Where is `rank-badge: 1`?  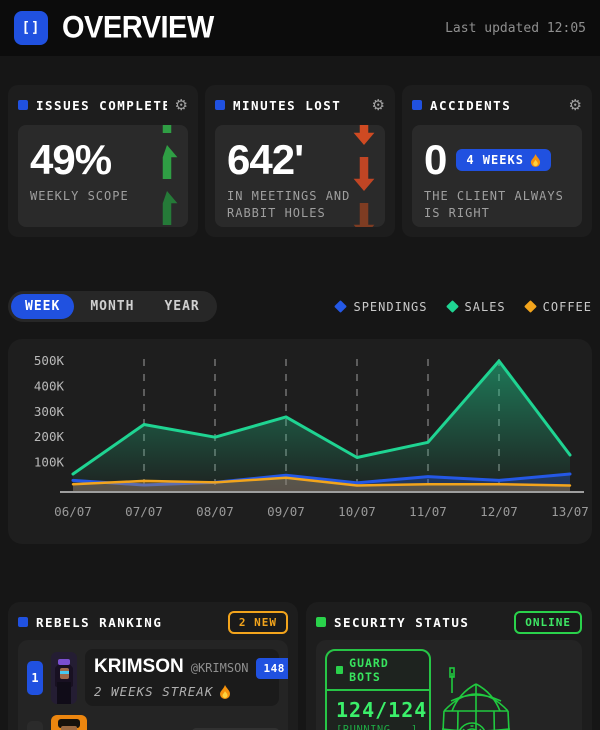
rank-badge: 1 is located at coordinates (35, 677).